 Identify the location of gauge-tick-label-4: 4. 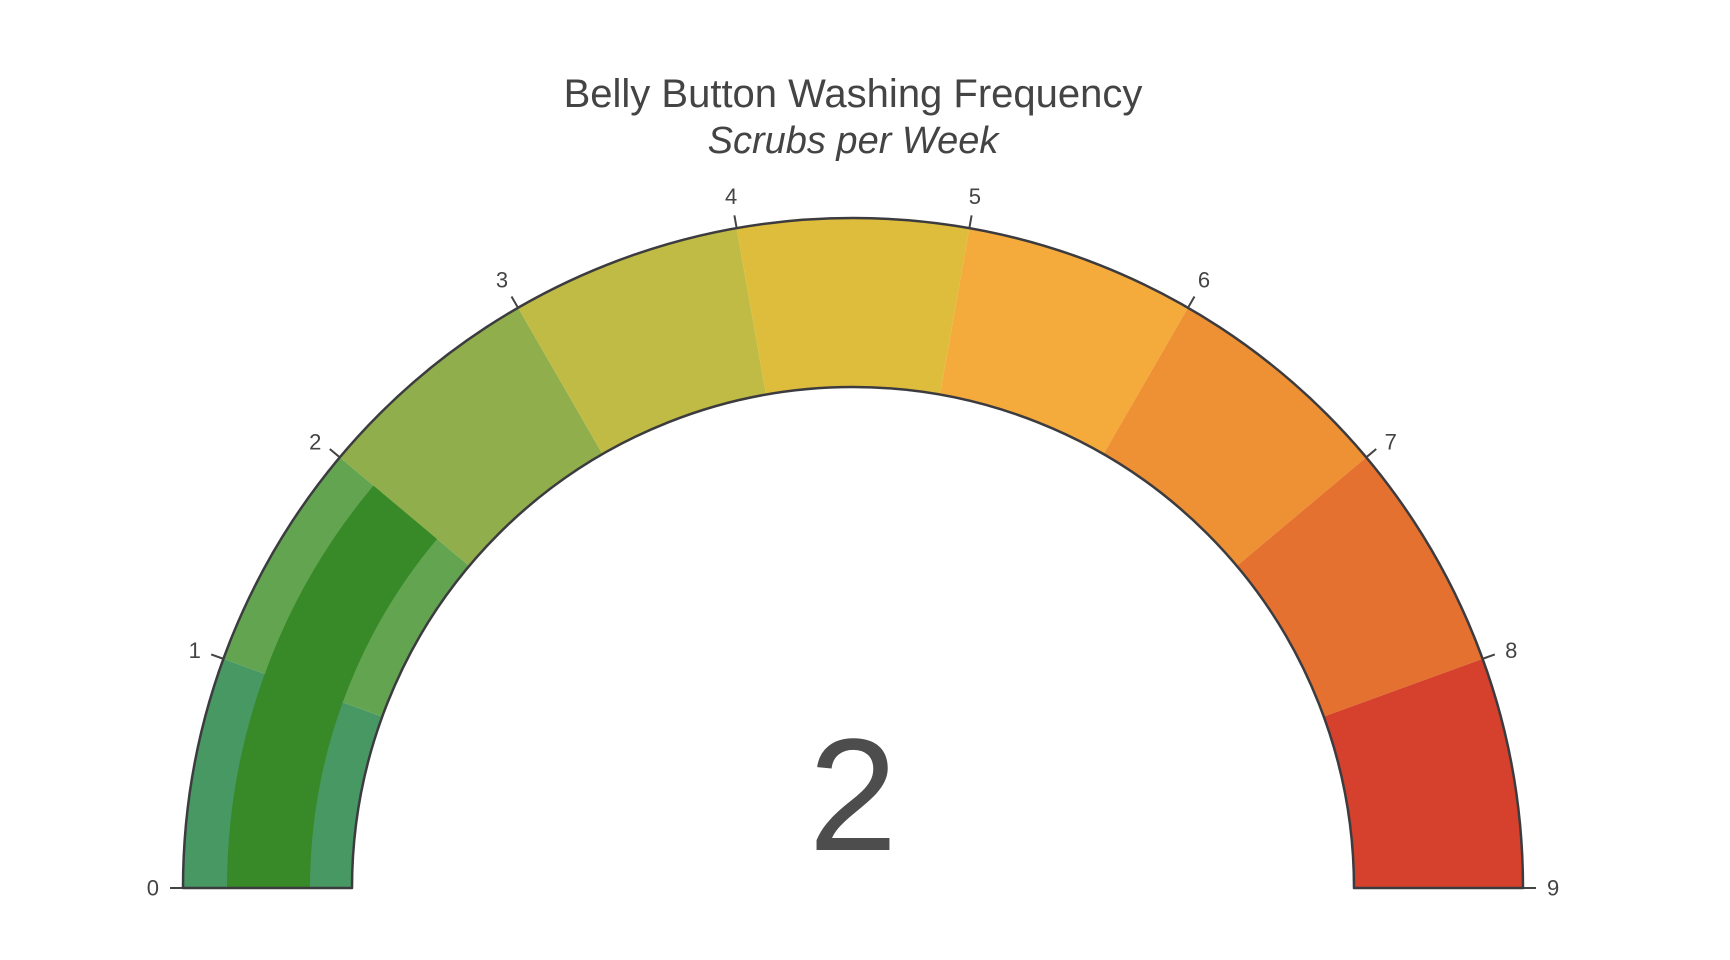
(731, 196).